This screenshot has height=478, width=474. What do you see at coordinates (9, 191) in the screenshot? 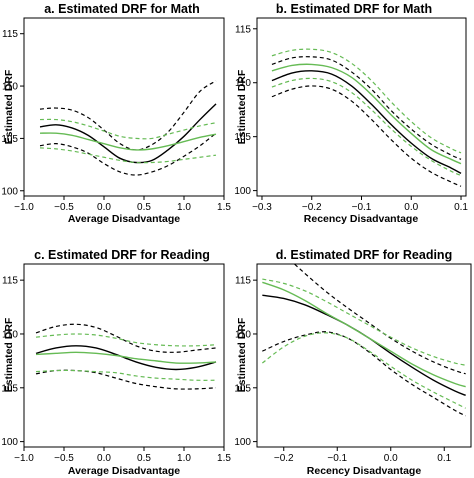
I see `panel-a-y-tick-label: 100` at bounding box center [9, 191].